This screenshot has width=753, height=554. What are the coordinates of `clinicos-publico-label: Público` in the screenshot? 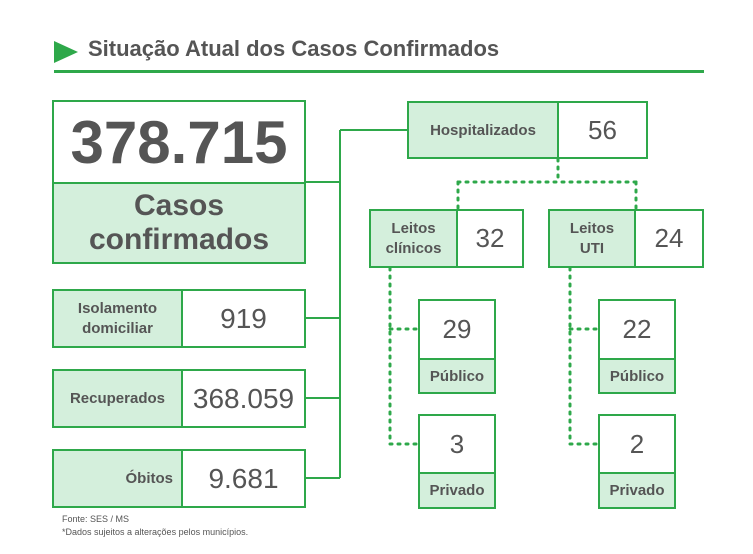 It's located at (457, 376).